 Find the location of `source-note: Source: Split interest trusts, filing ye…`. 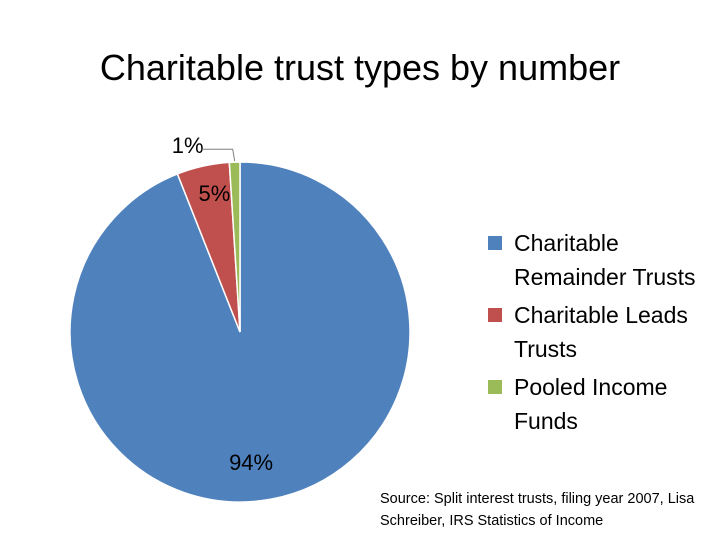

source-note: Source: Split interest trusts, filing ye… is located at coordinates (537, 510).